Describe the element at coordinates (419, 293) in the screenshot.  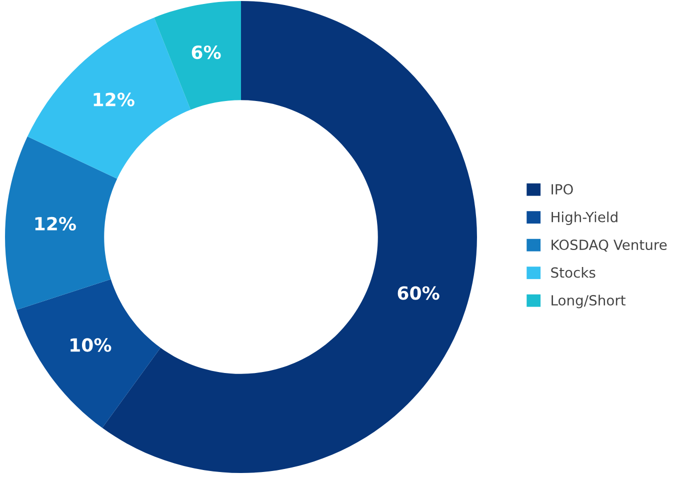
I see `data-label: 60%` at that location.